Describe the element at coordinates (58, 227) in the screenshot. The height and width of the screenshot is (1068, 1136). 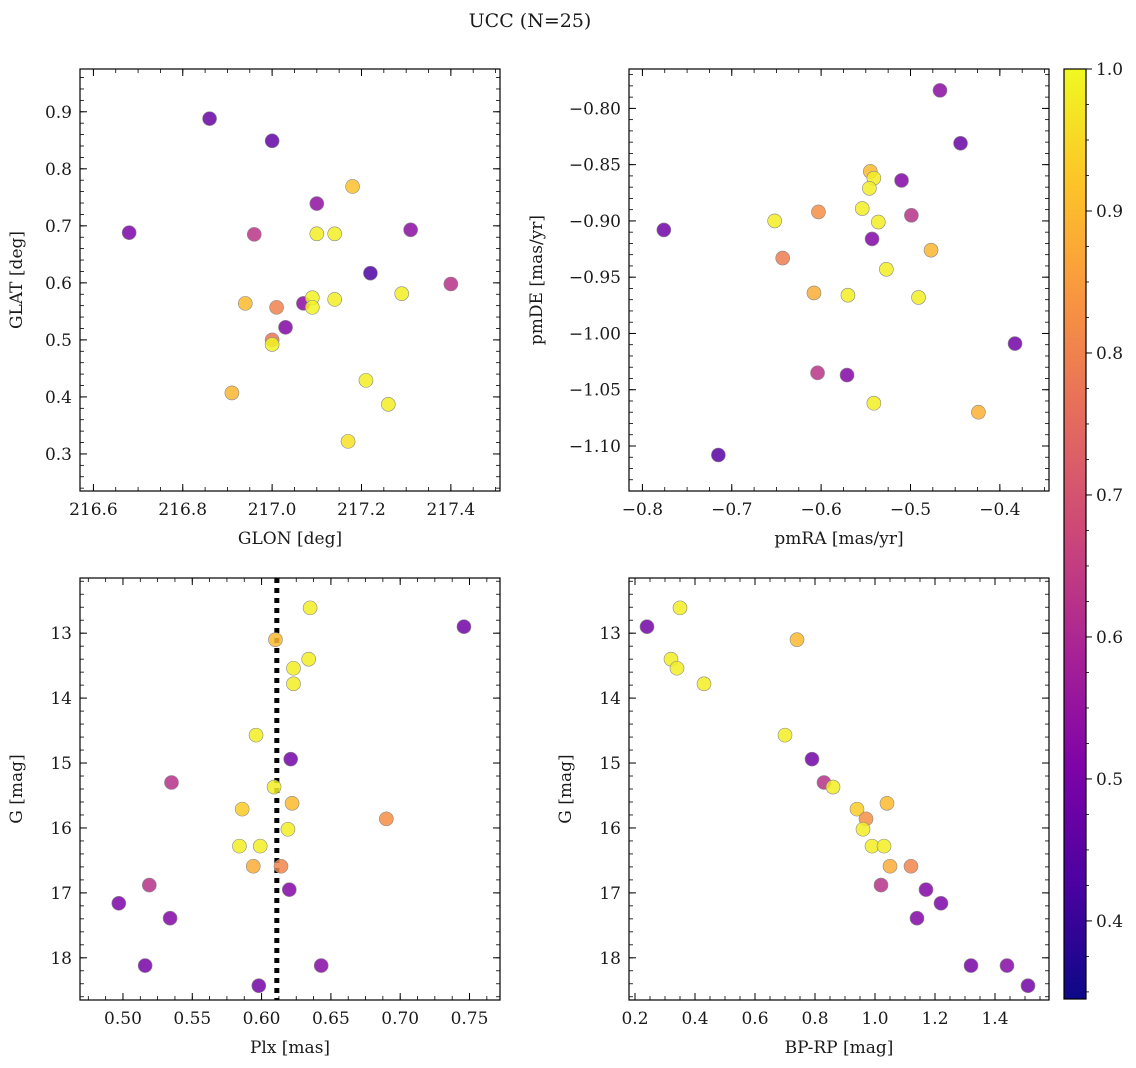
I see `y-tick-label: 0.7` at that location.